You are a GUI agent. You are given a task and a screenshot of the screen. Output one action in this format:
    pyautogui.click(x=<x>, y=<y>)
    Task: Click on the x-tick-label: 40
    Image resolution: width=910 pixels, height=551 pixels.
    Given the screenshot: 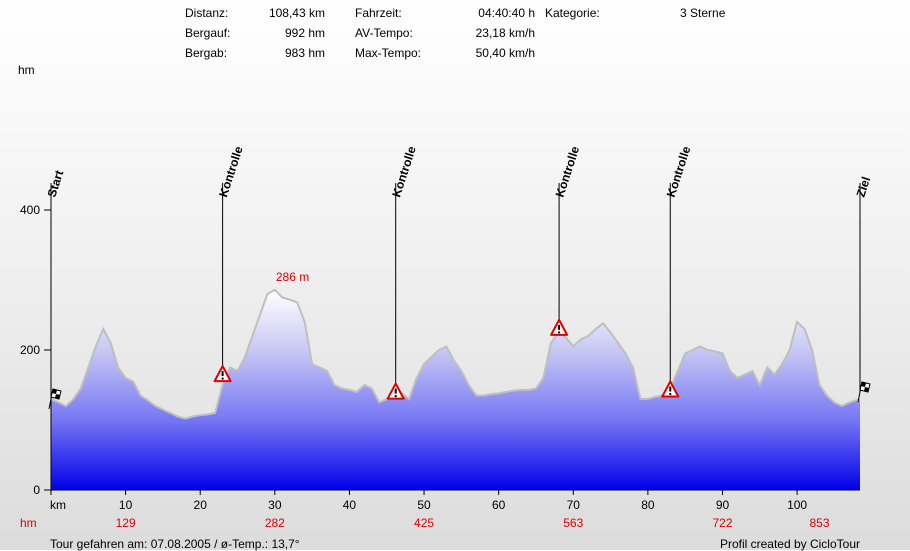 What is the action you would take?
    pyautogui.click(x=350, y=505)
    